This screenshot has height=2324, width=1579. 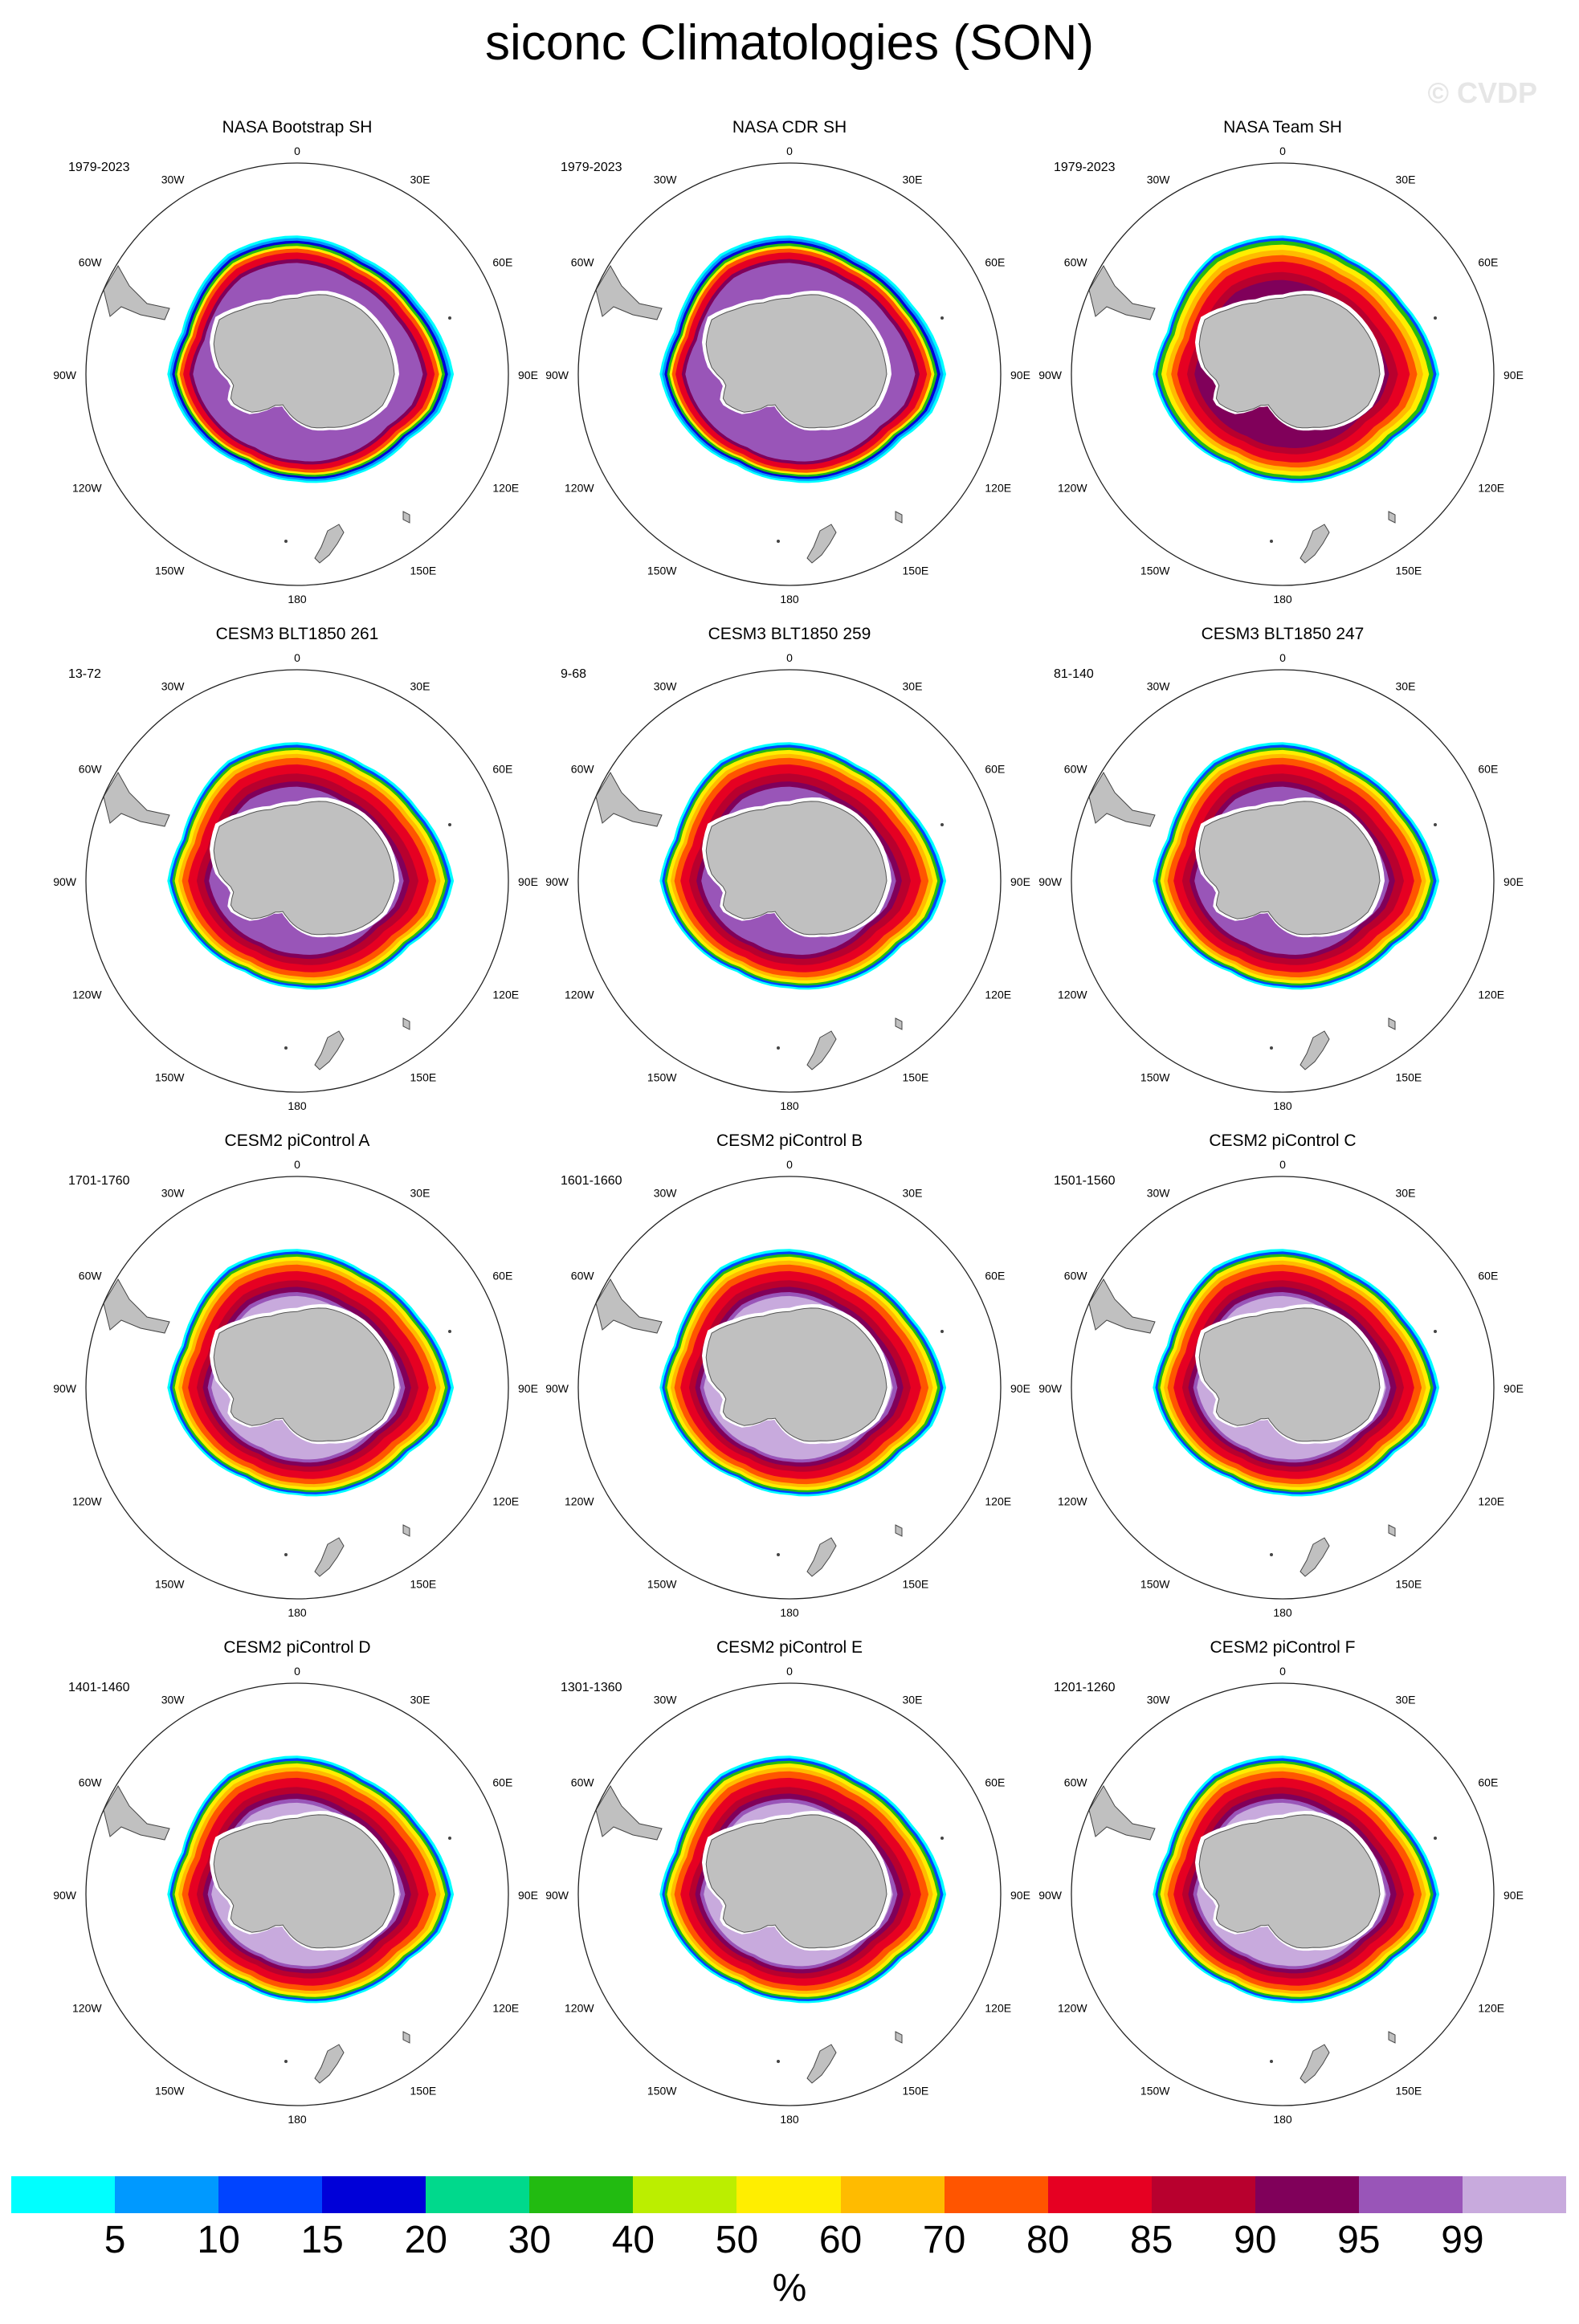 What do you see at coordinates (789, 1141) in the screenshot?
I see `panel-title: CESM2 piControl B` at bounding box center [789, 1141].